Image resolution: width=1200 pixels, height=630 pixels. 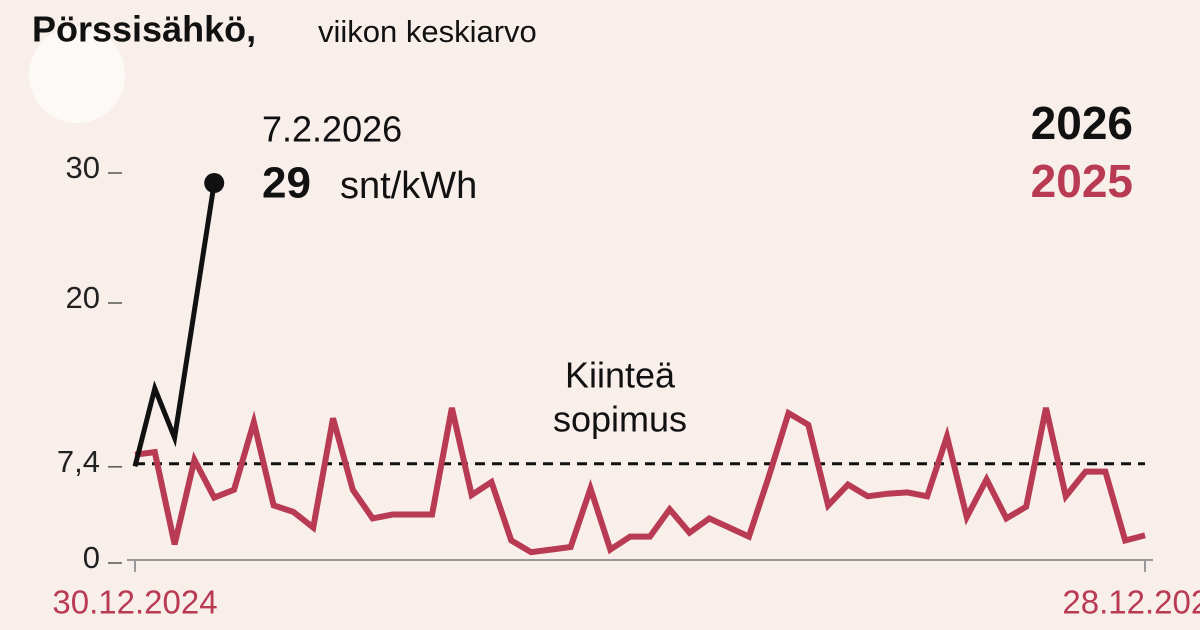 What do you see at coordinates (83, 167) in the screenshot?
I see `y-tick-label: 30` at bounding box center [83, 167].